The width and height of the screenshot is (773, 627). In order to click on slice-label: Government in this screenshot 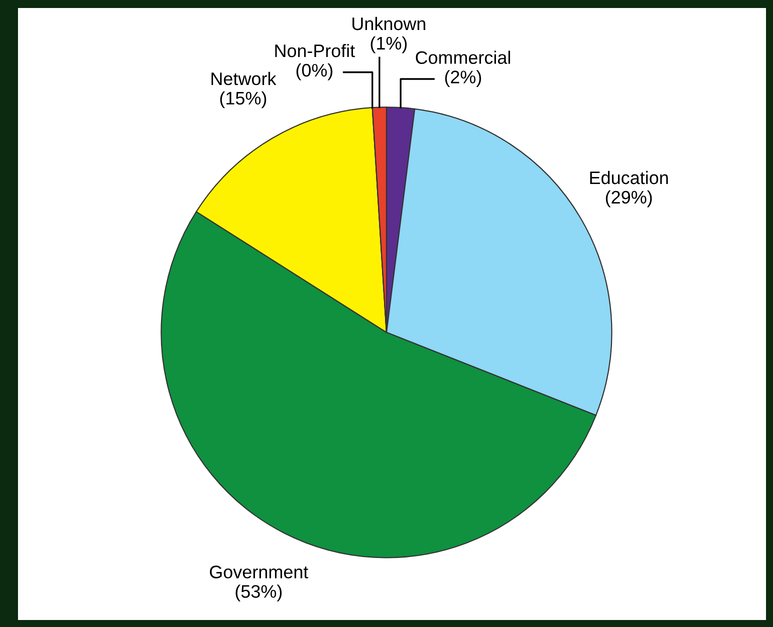, I will do `click(259, 572)`.